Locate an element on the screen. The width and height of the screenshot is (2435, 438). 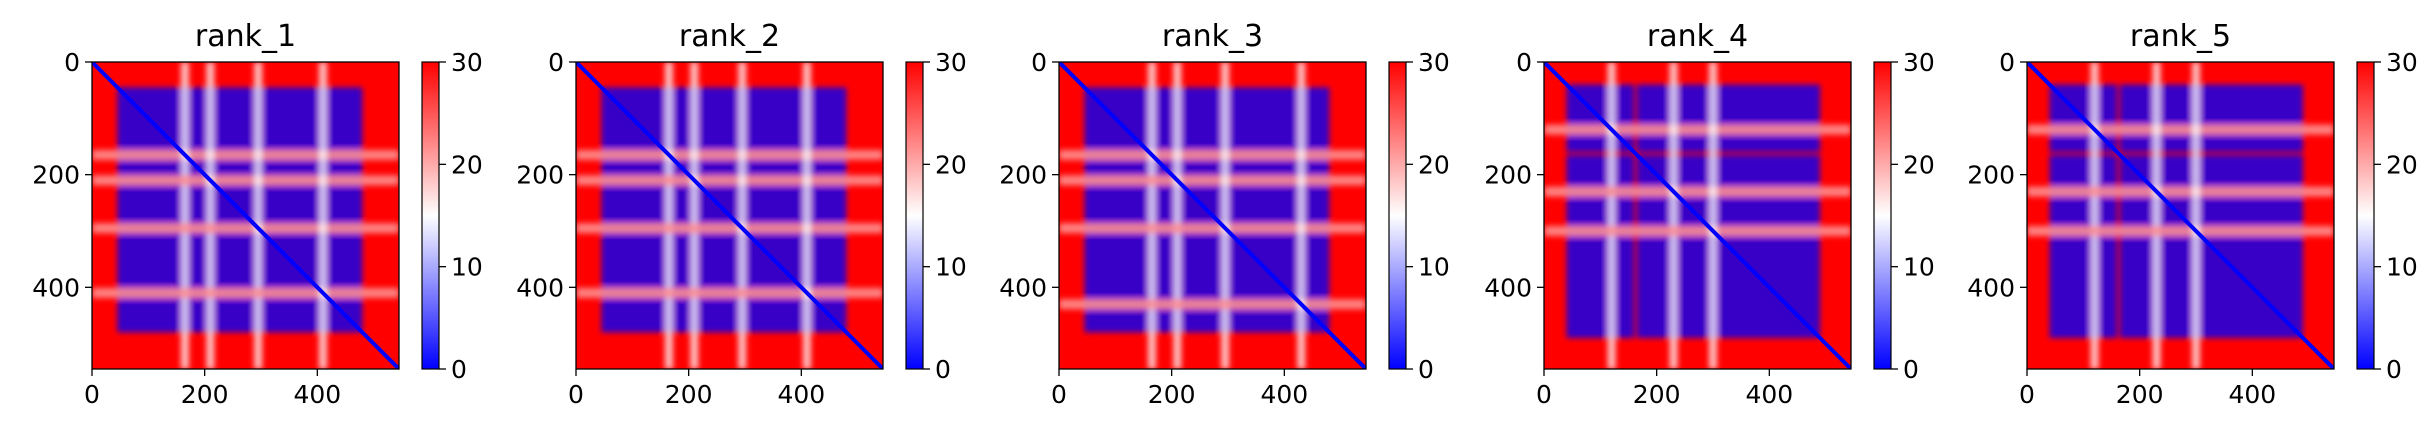
chart-title: rank_1 is located at coordinates (245, 36).